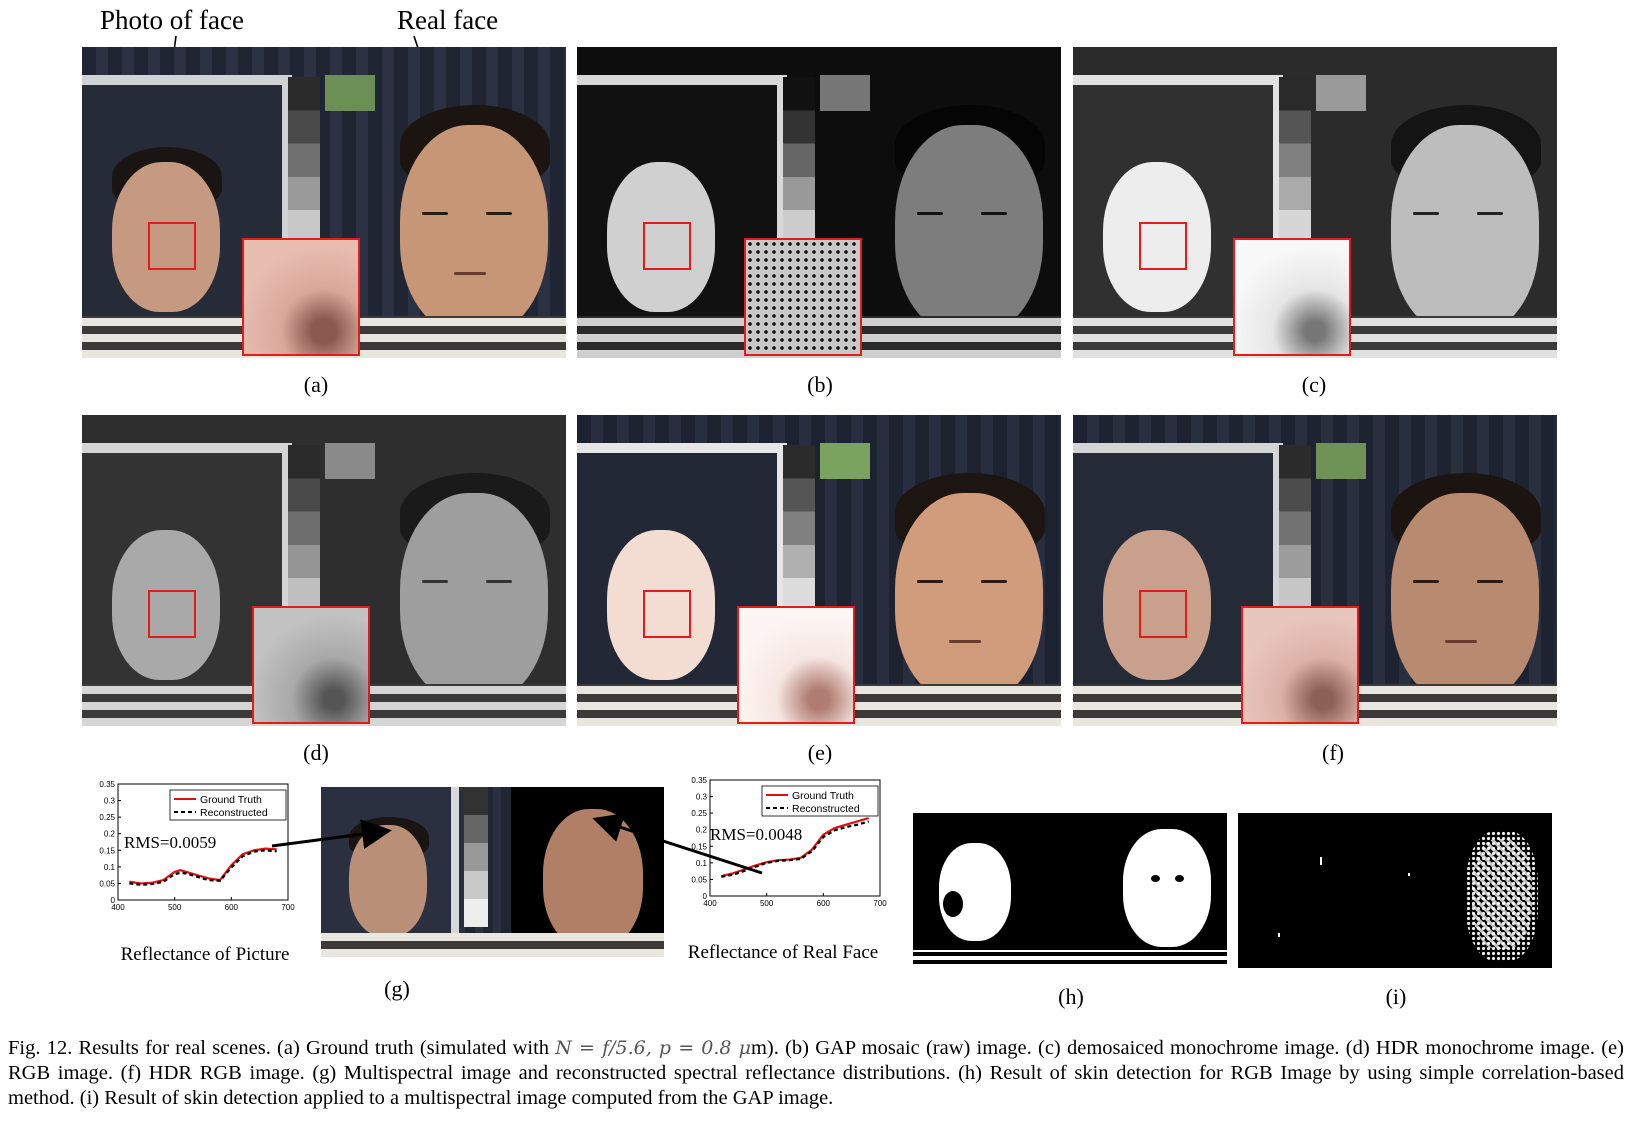 The image size is (1632, 1128). I want to click on panel-label-i: (i), so click(1396, 996).